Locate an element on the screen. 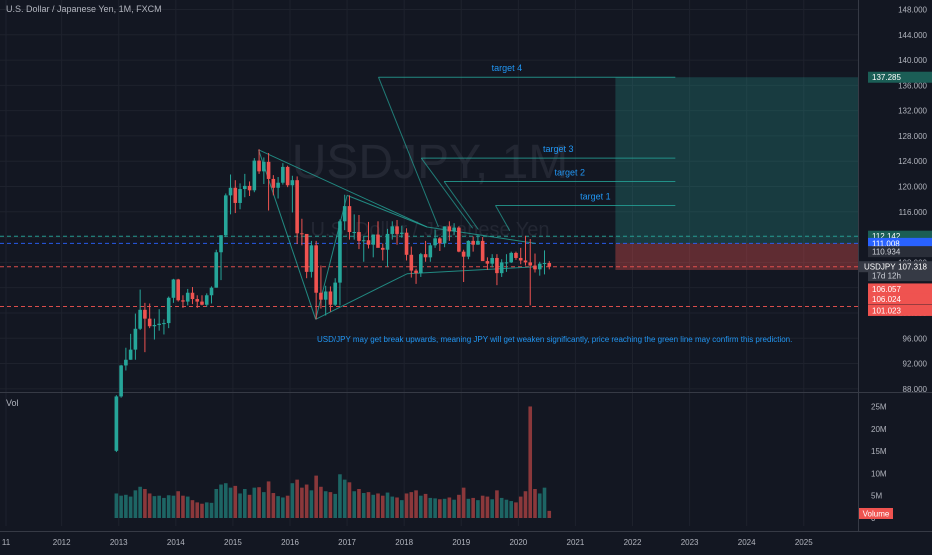 This screenshot has width=932, height=555. watermark-name: U.S. Dollar / Japanese Yen is located at coordinates (429, 230).